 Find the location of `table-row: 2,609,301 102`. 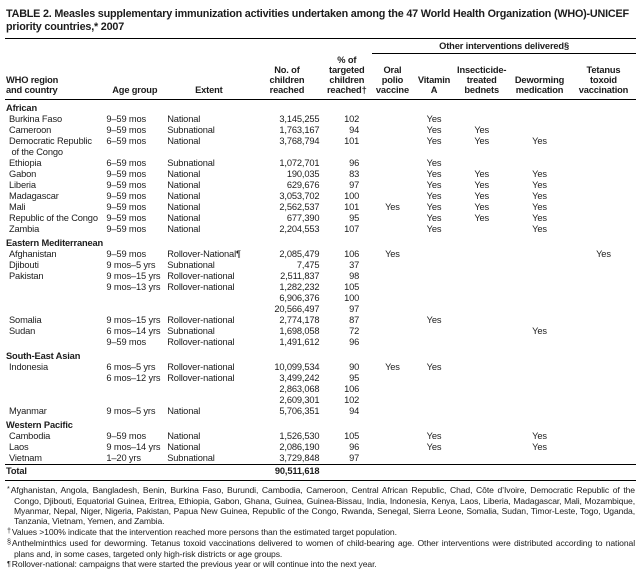

table-row: 2,609,301 102 is located at coordinates (320, 400).